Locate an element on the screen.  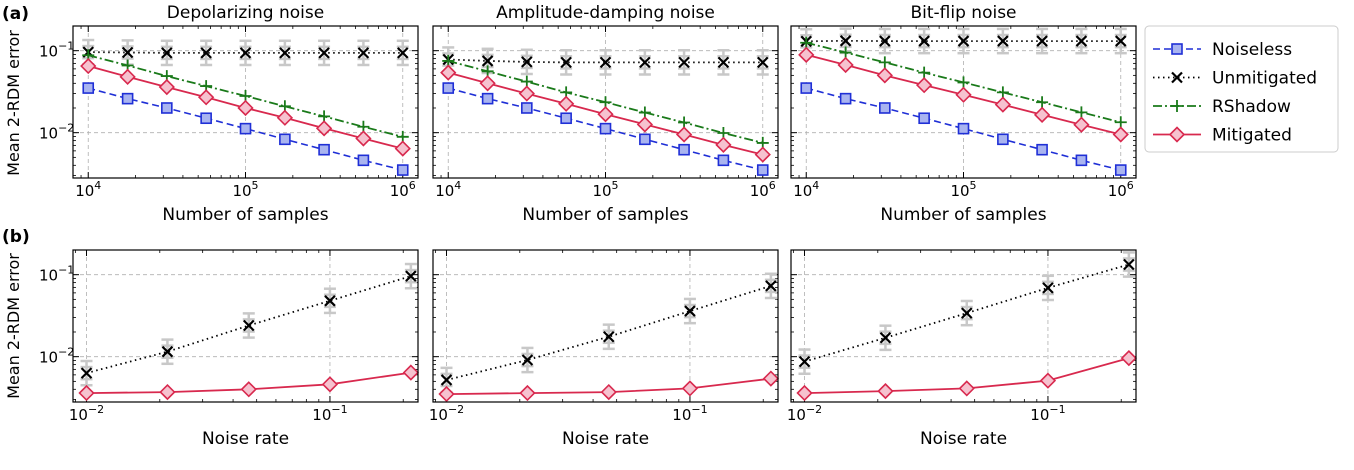
legend-label: Mitigated is located at coordinates (1252, 136).